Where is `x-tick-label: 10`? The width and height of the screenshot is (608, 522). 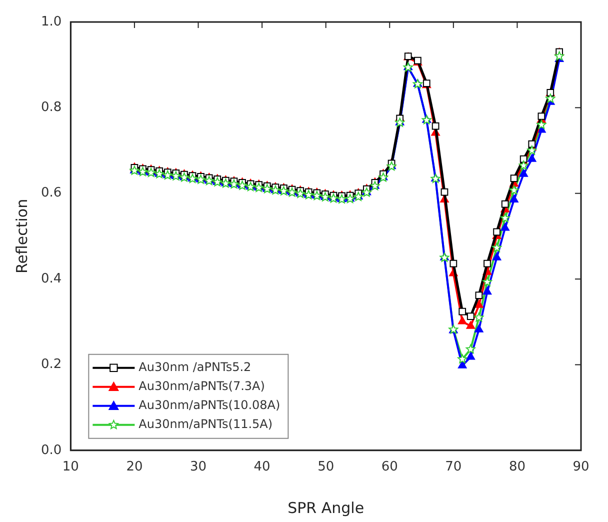
x-tick-label: 10 is located at coordinates (70, 467).